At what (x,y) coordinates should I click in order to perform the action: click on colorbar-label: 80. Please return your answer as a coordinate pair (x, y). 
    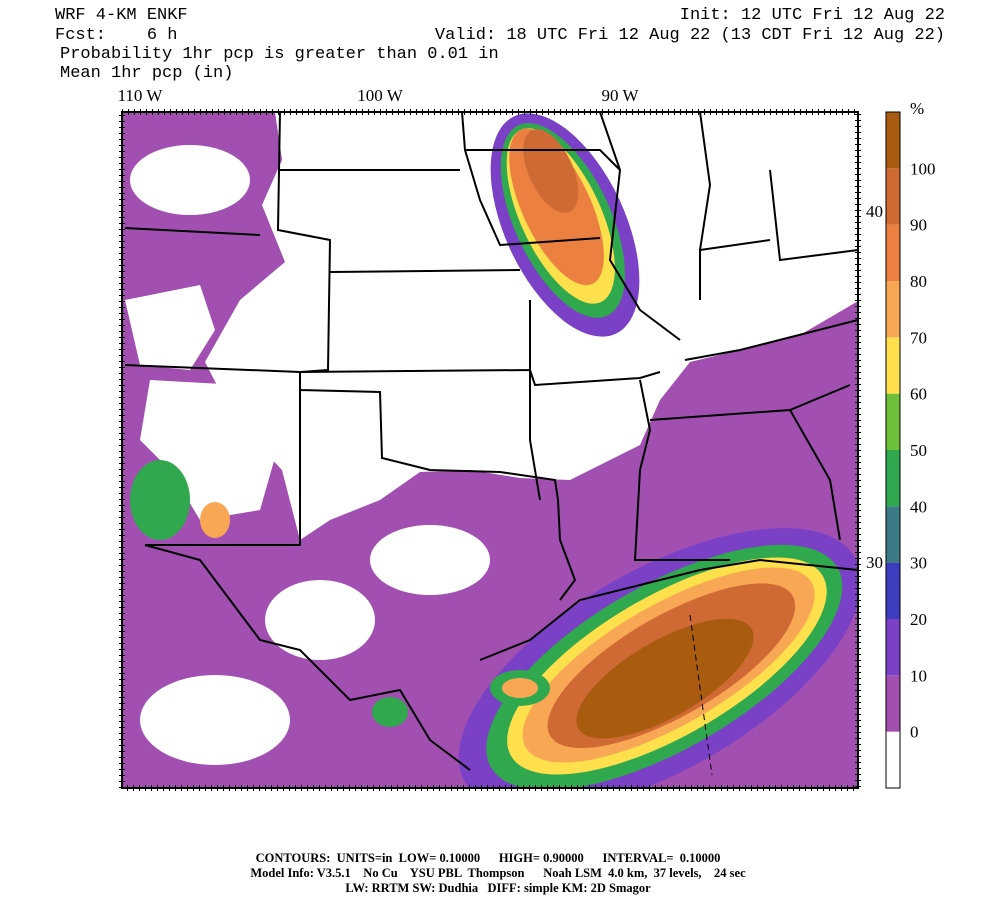
    Looking at the image, I should click on (918, 281).